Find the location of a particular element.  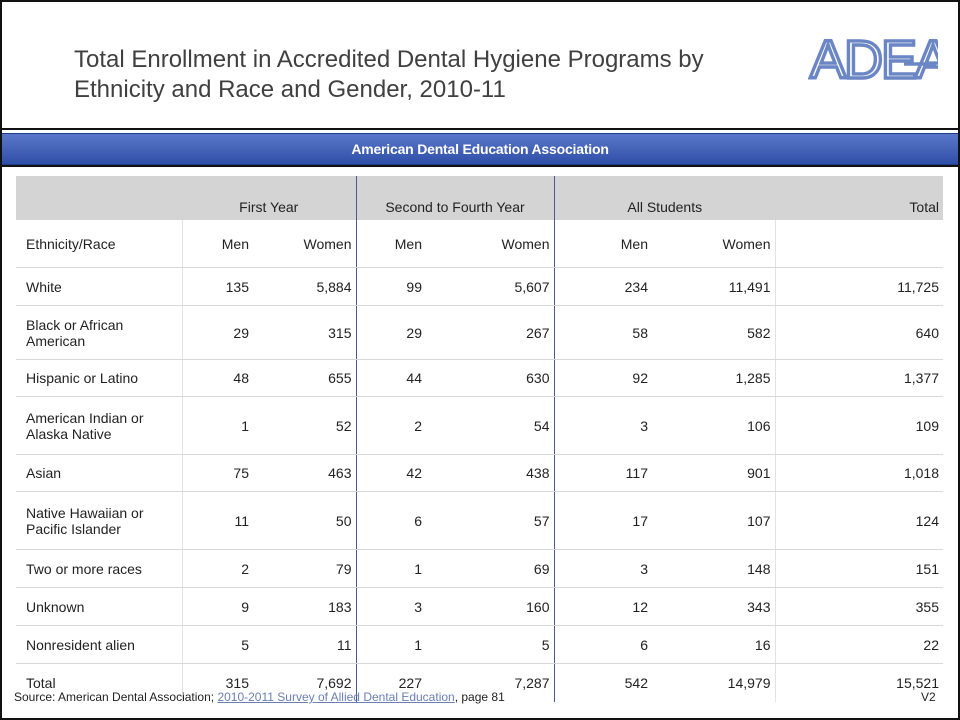

cell-value: 5,607 is located at coordinates (490, 286).